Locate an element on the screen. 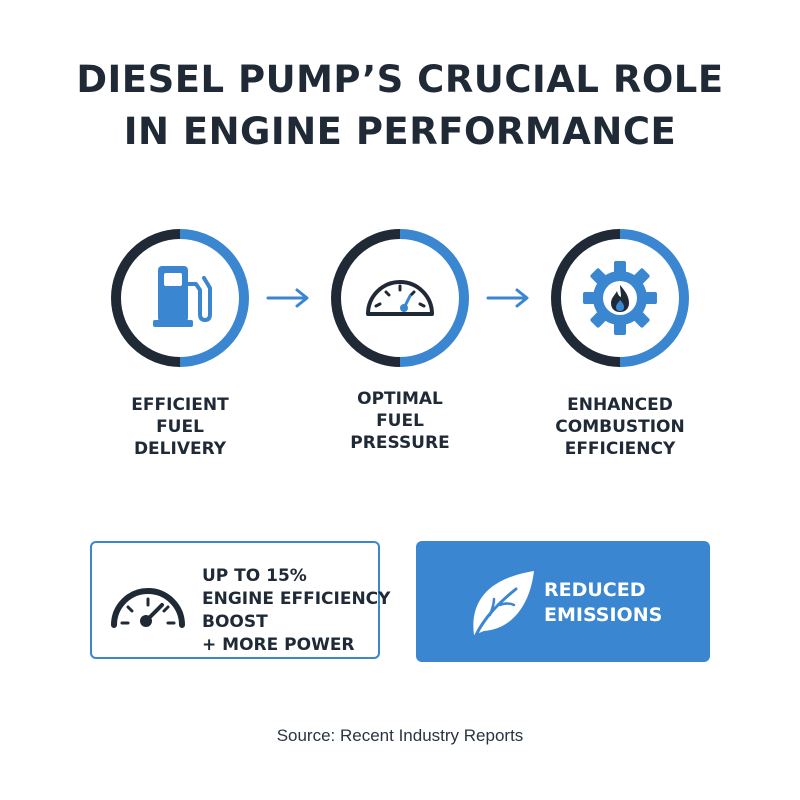  title-line-1: DIESEL PUMP’S CRUCIAL ROLE is located at coordinates (400, 79).